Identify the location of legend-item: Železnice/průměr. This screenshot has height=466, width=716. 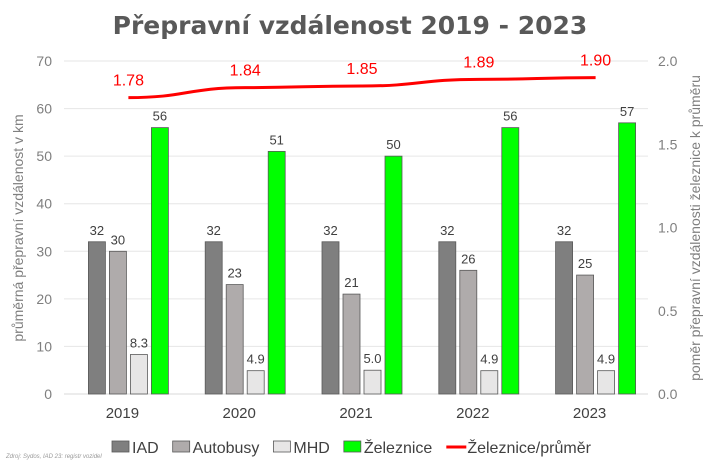
(519, 447).